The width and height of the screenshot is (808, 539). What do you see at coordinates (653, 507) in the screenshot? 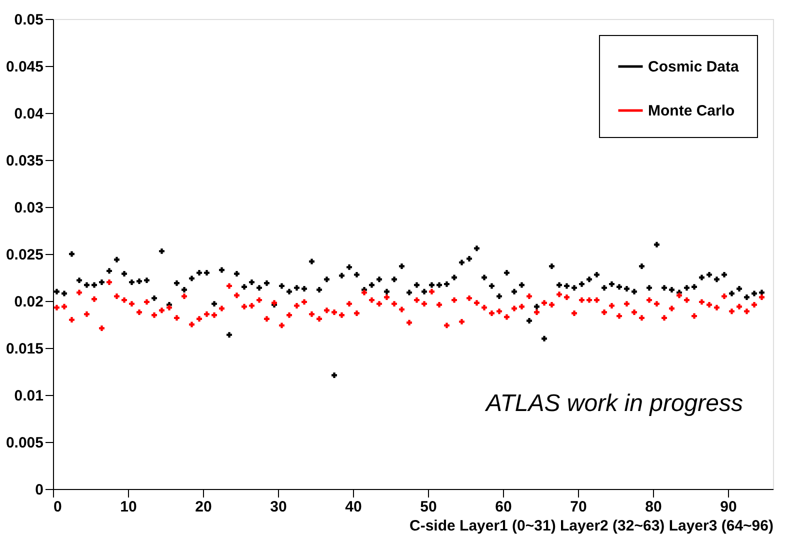
I see `x-tick-label: 80` at bounding box center [653, 507].